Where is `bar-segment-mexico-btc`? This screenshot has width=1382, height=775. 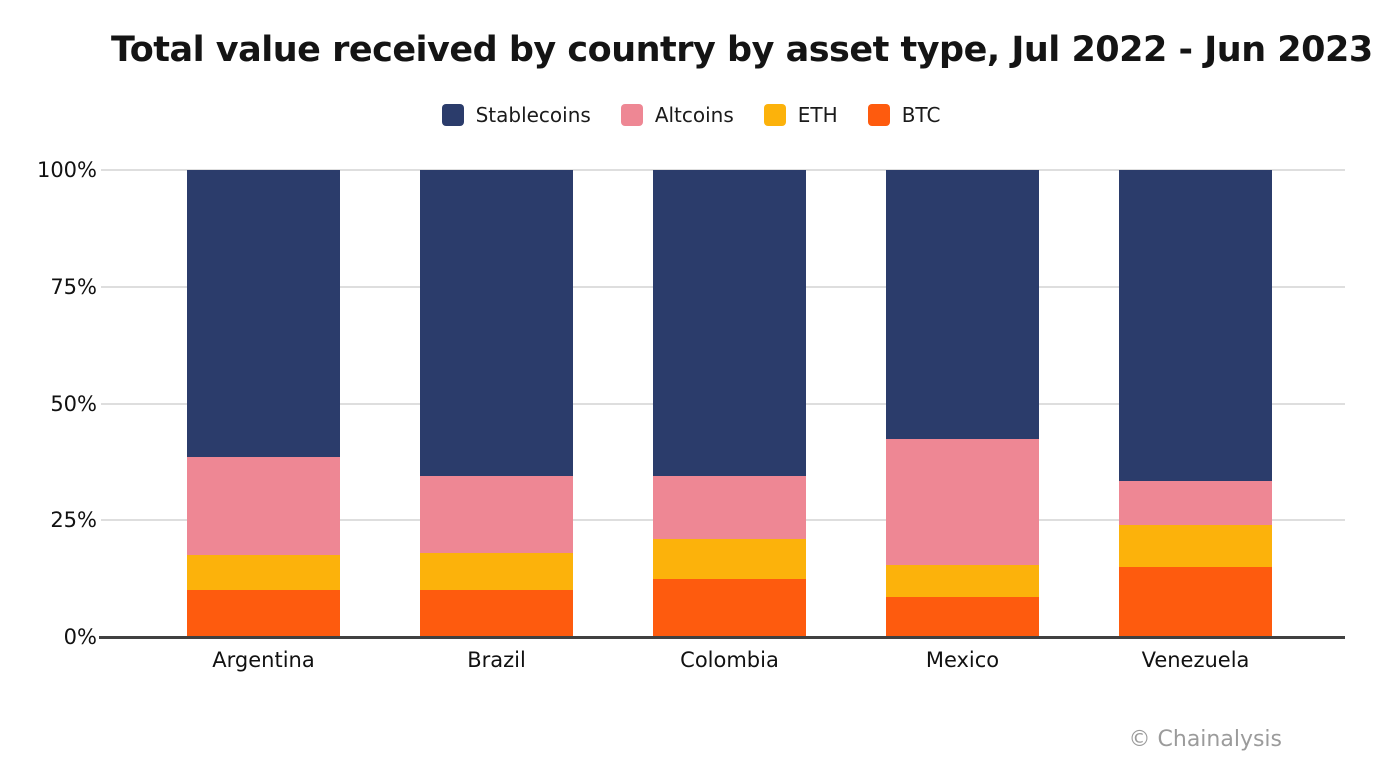
bar-segment-mexico-btc is located at coordinates (962, 617).